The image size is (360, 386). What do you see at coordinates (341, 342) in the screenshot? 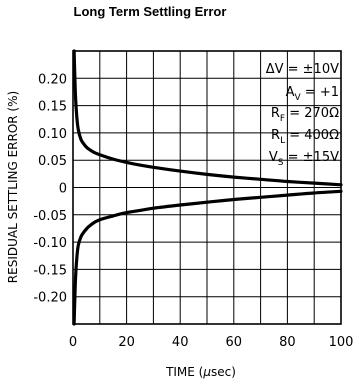
I see `x-tick-label: 100` at bounding box center [341, 342].